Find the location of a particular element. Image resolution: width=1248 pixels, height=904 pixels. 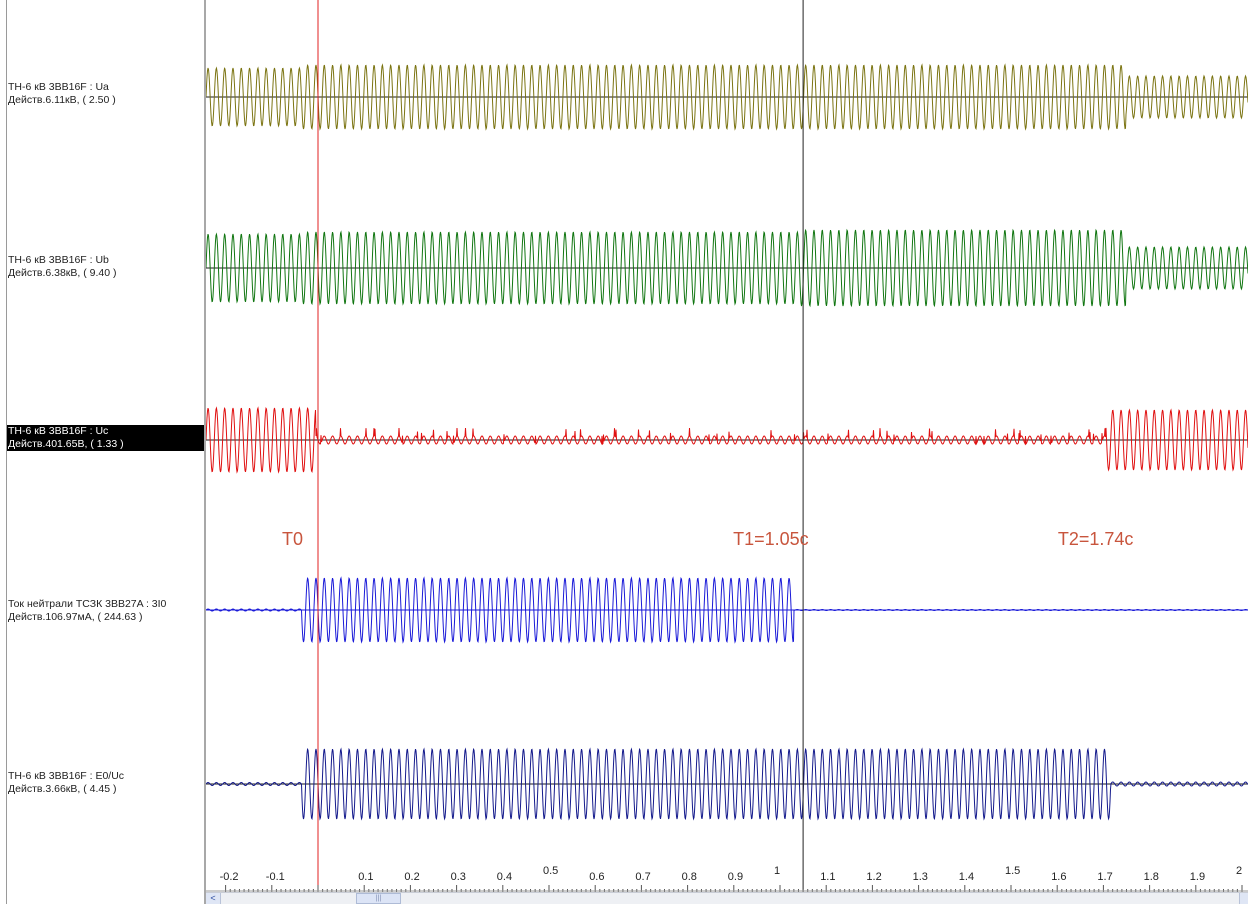

axis-tick-label: 0.9 is located at coordinates (735, 877).